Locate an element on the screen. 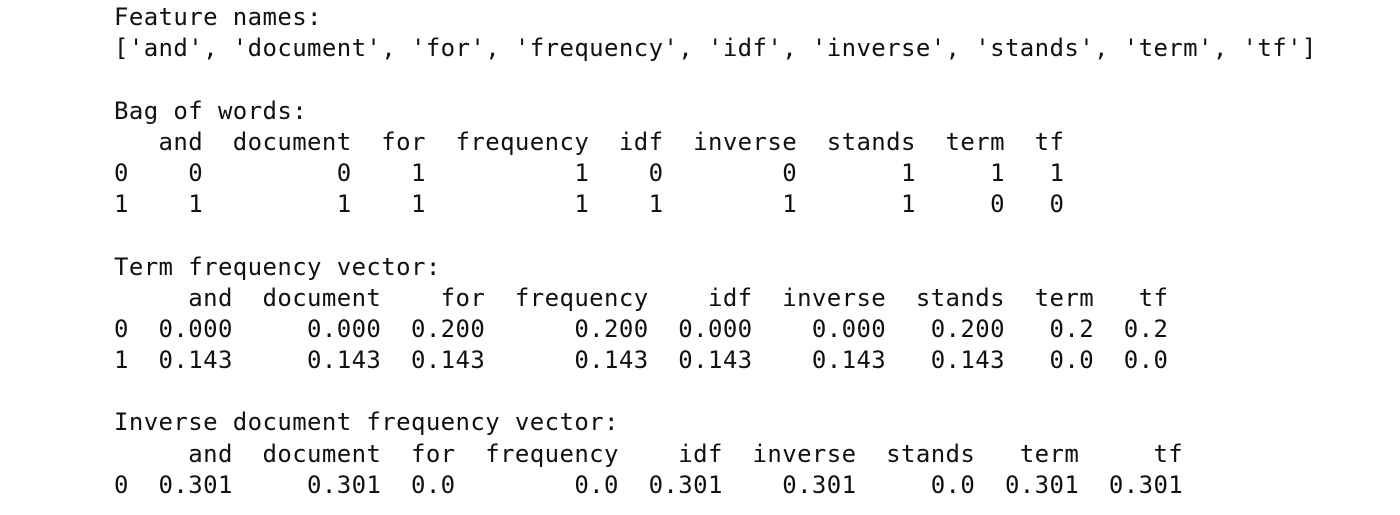 This screenshot has width=1400, height=515. output-line: Bag of words: is located at coordinates (211, 110).